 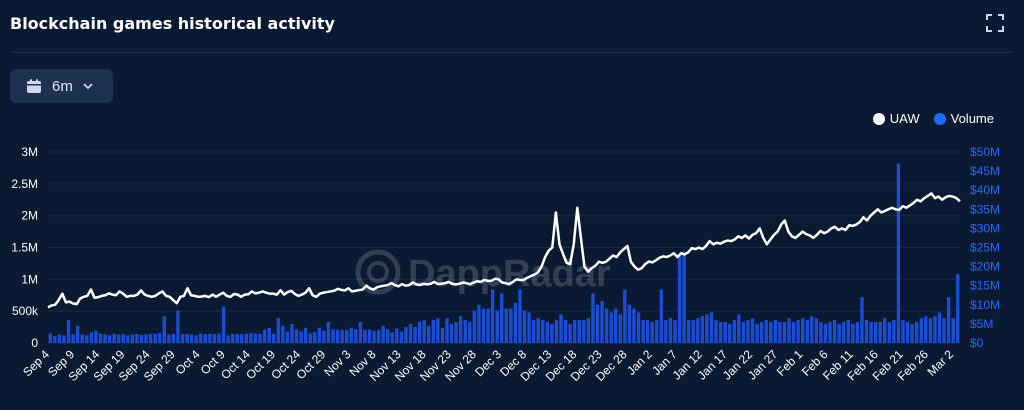 What do you see at coordinates (639, 362) in the screenshot?
I see `x-tick-label: Jan 2` at bounding box center [639, 362].